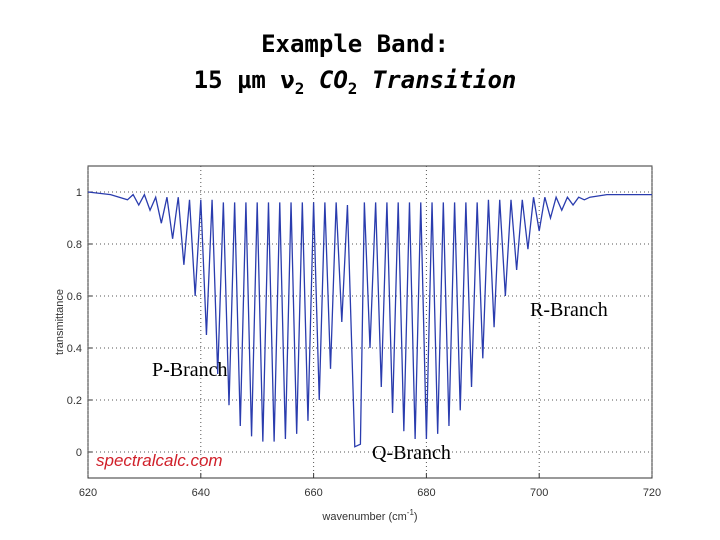  Describe the element at coordinates (88, 493) in the screenshot. I see `x-tick-label: 620` at that location.